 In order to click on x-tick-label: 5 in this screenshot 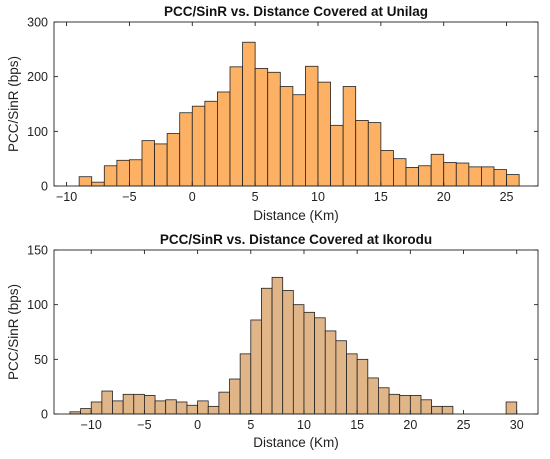, I will do `click(255, 197)`.